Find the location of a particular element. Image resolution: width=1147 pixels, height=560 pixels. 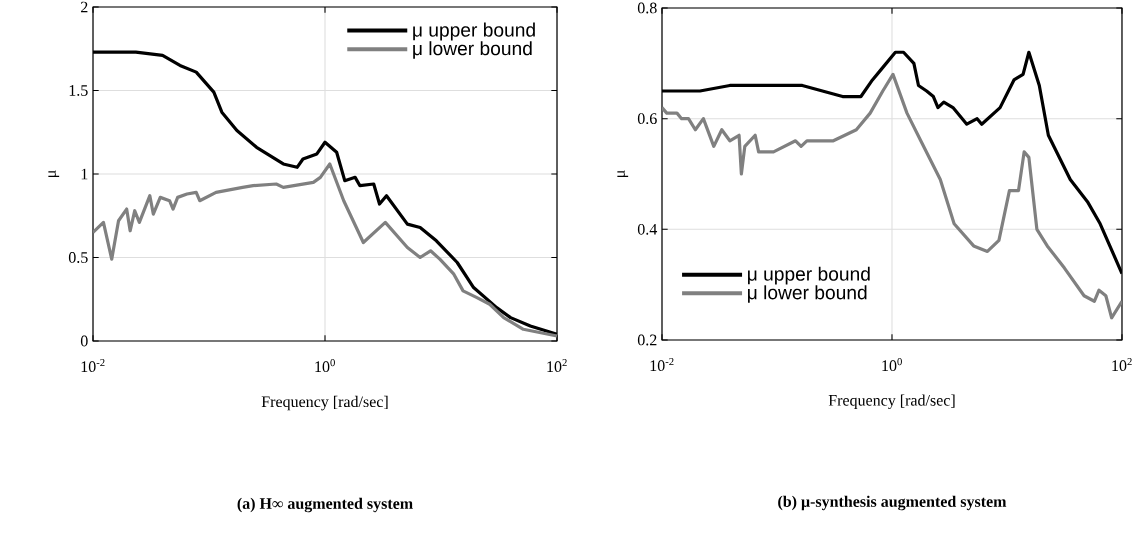

y-tick-label: 0 is located at coordinates (84, 341).